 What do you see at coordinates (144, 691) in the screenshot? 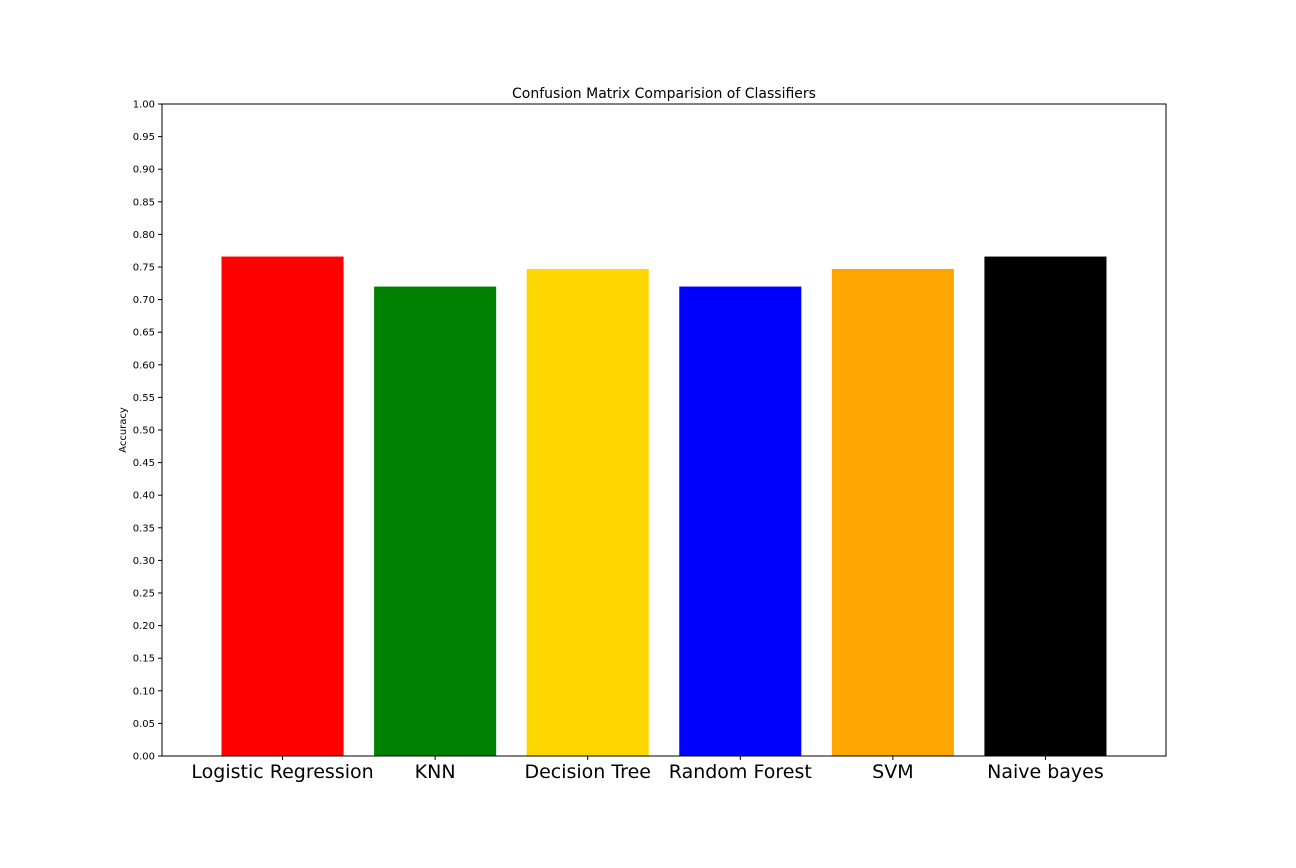
I see `y-tick-label: 0.10` at bounding box center [144, 691].